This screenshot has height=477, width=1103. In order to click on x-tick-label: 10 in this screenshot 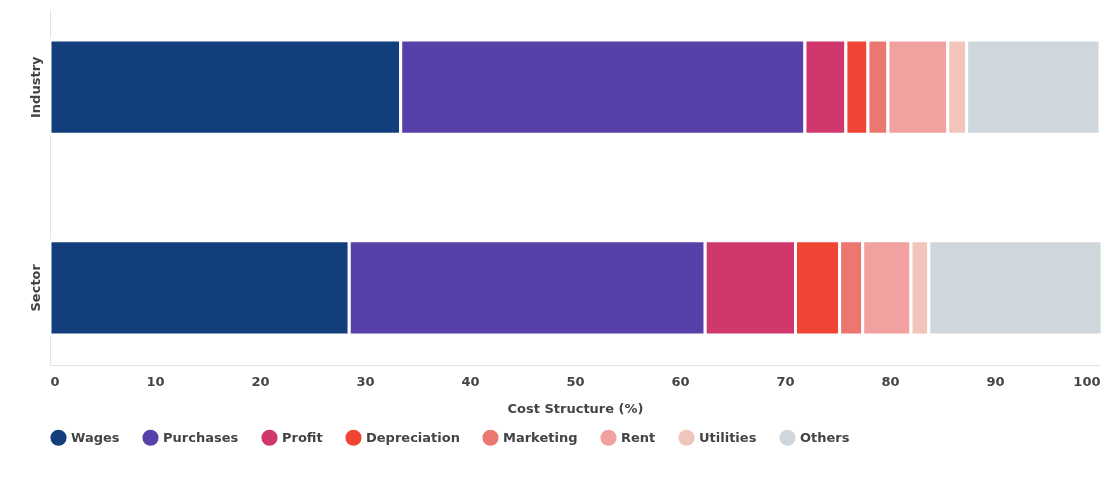, I will do `click(155, 381)`.